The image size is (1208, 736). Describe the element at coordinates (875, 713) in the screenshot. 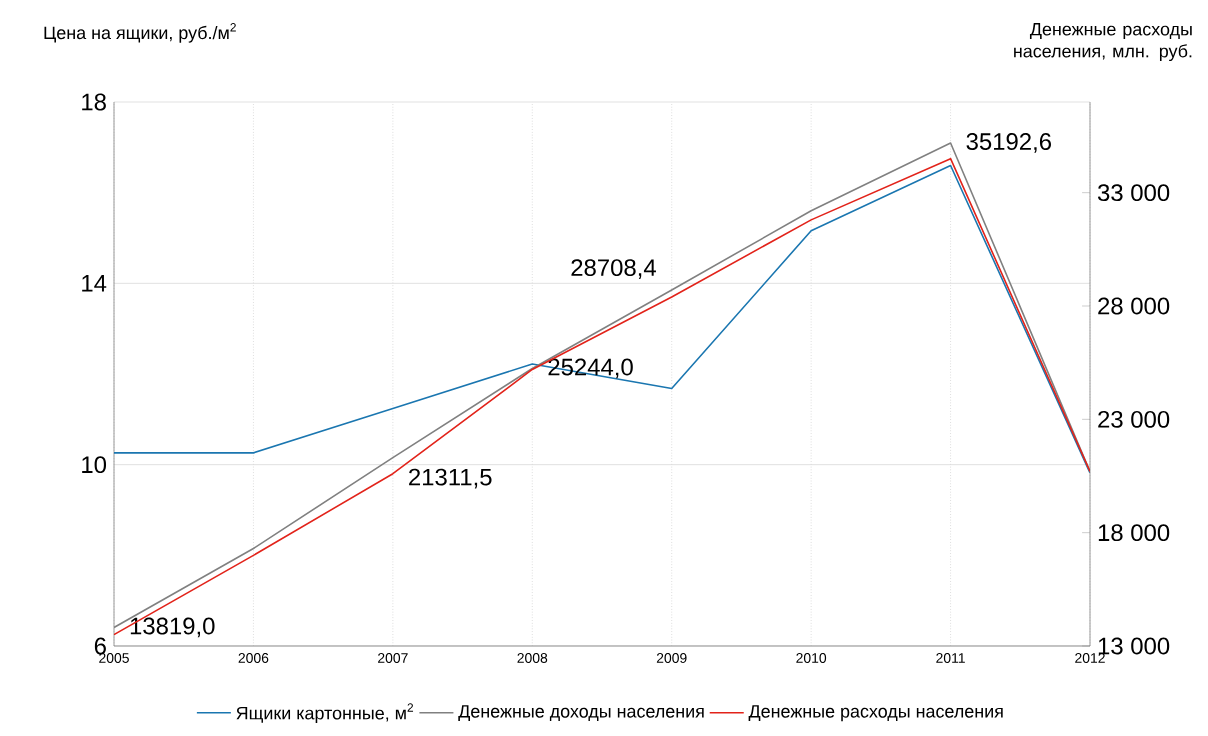

I see `legend-label: Денежные расходы населения` at that location.